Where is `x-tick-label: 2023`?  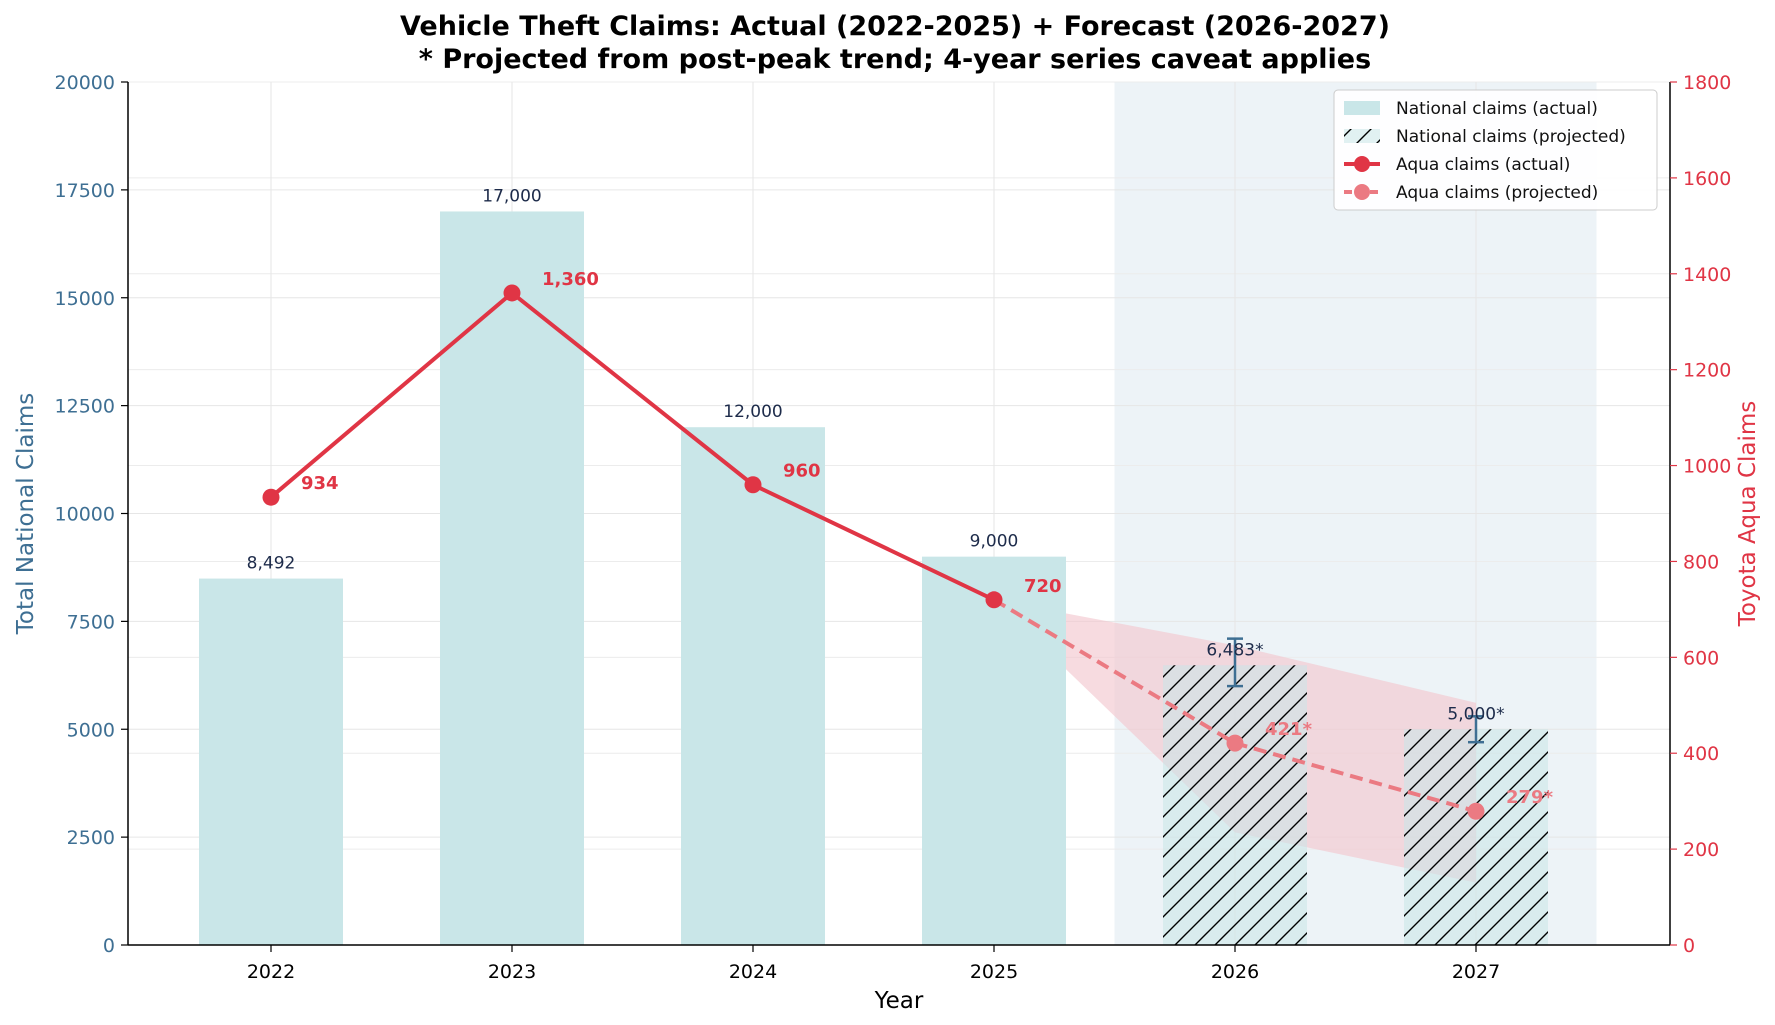
x-tick-label: 2023 is located at coordinates (512, 972).